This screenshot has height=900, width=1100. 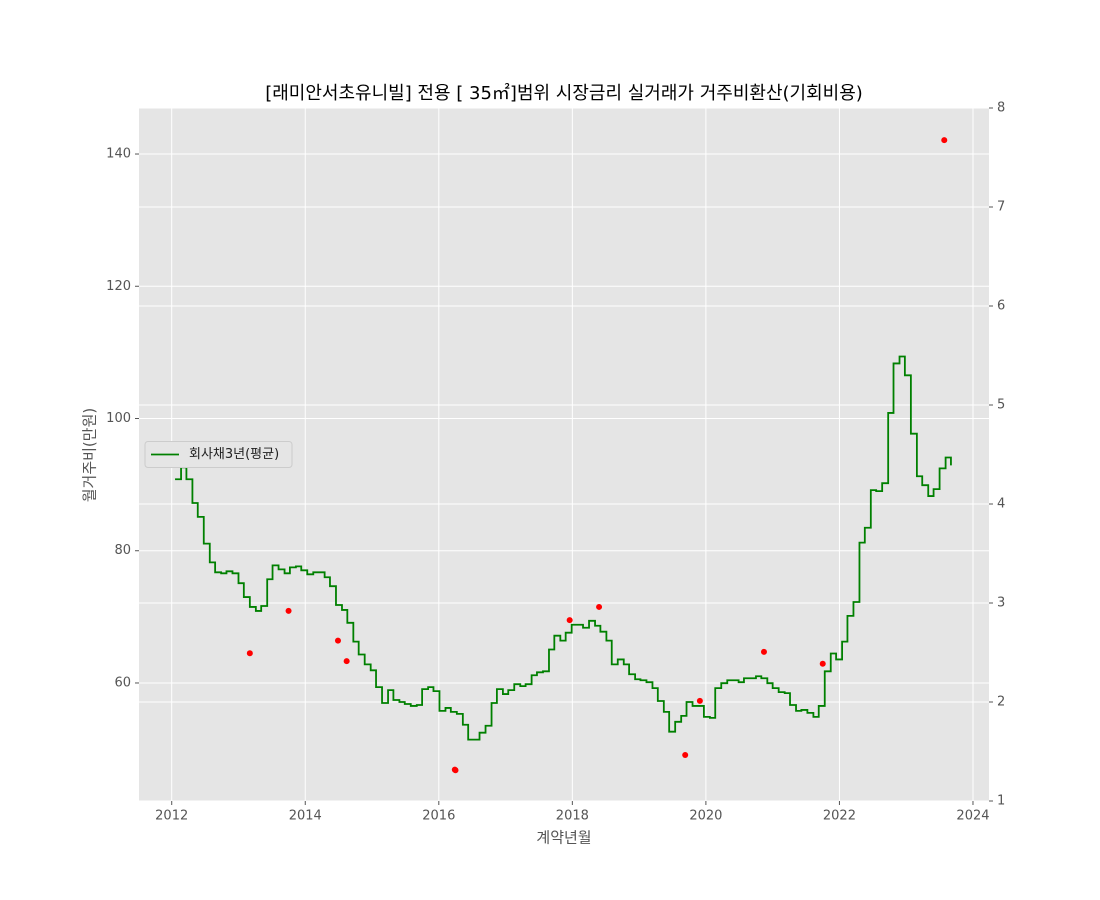 I want to click on y-tick-label: 80, so click(x=122, y=550).